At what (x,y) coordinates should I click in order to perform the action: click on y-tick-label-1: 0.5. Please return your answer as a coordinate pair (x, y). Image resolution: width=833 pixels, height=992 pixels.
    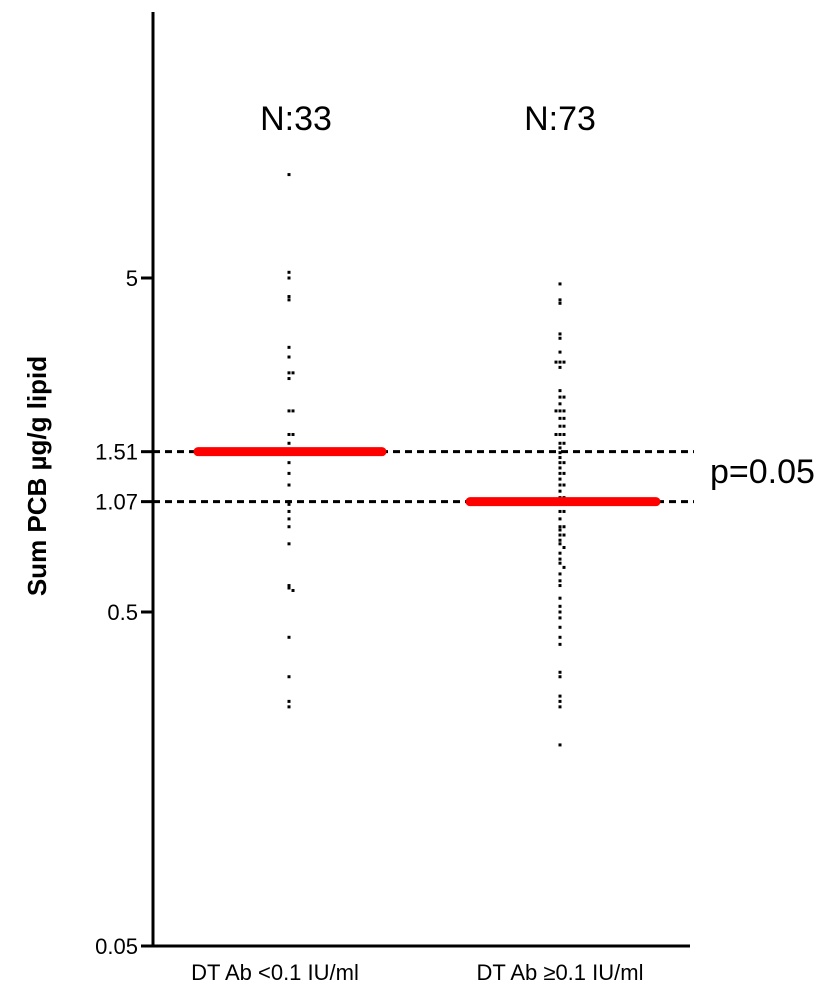
    Looking at the image, I should click on (122, 612).